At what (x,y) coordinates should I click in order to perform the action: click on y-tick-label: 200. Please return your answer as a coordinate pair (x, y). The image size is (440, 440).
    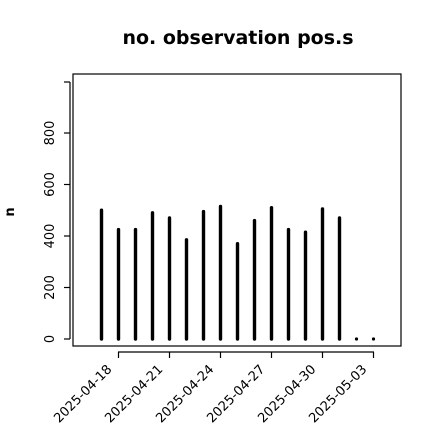
    Looking at the image, I should click on (50, 287).